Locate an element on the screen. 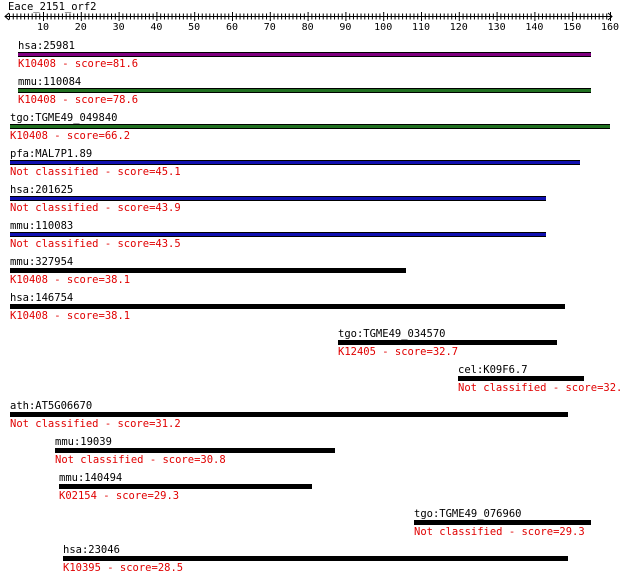 This screenshot has height=581, width=620. ruler-left-arrow is located at coordinates (7, 16).